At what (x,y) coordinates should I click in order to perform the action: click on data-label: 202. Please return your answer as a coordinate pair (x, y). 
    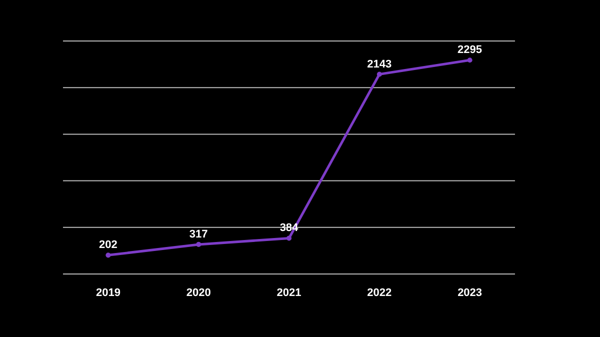
    Looking at the image, I should click on (108, 245).